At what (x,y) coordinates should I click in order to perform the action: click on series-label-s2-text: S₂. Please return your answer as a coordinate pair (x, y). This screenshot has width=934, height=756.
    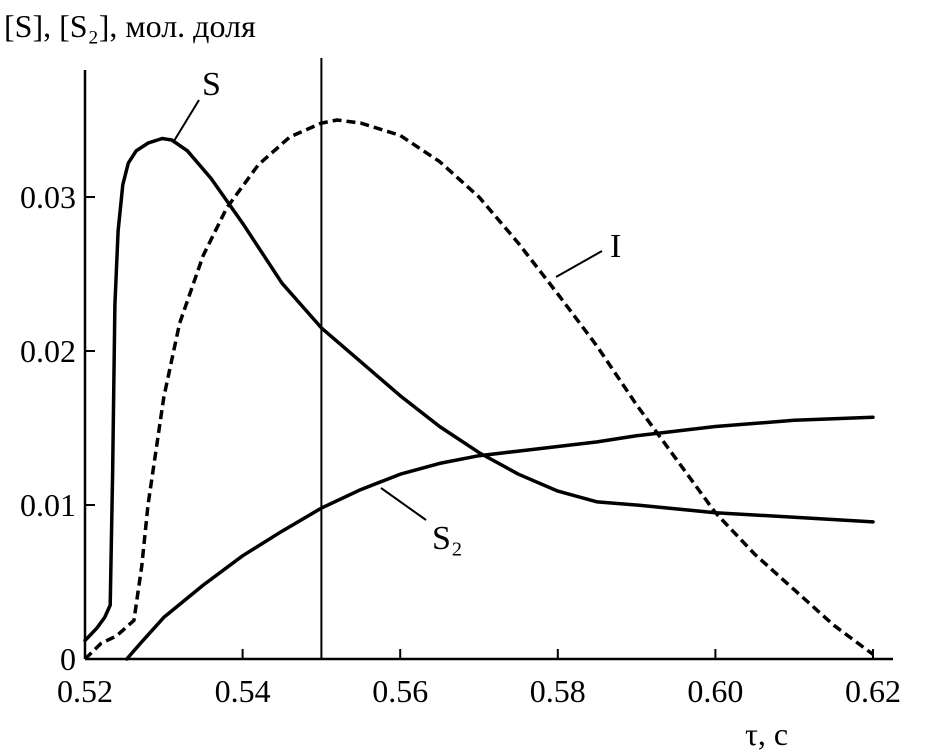
    Looking at the image, I should click on (447, 538).